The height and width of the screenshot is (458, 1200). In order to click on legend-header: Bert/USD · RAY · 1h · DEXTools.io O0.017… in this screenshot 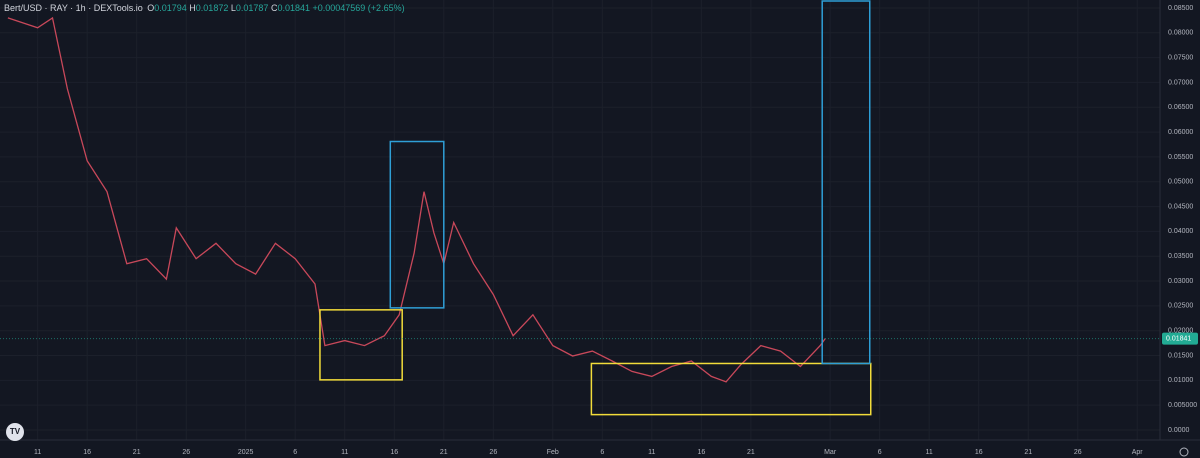, I will do `click(204, 8)`.